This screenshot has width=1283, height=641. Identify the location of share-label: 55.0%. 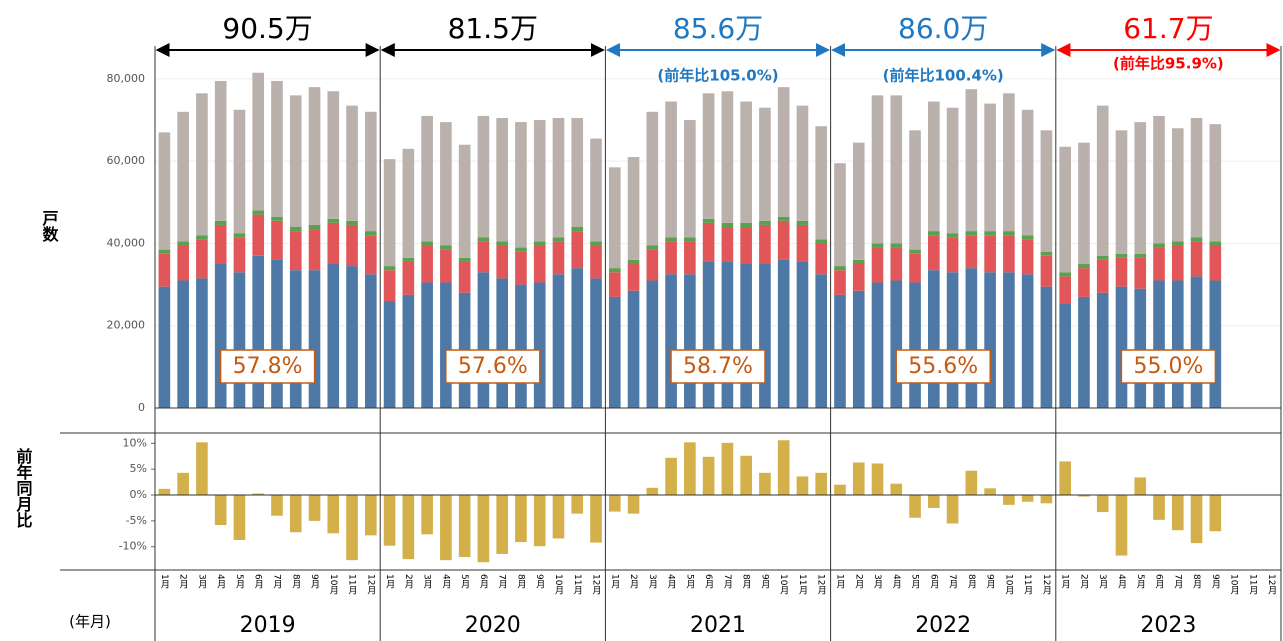
(1168, 366).